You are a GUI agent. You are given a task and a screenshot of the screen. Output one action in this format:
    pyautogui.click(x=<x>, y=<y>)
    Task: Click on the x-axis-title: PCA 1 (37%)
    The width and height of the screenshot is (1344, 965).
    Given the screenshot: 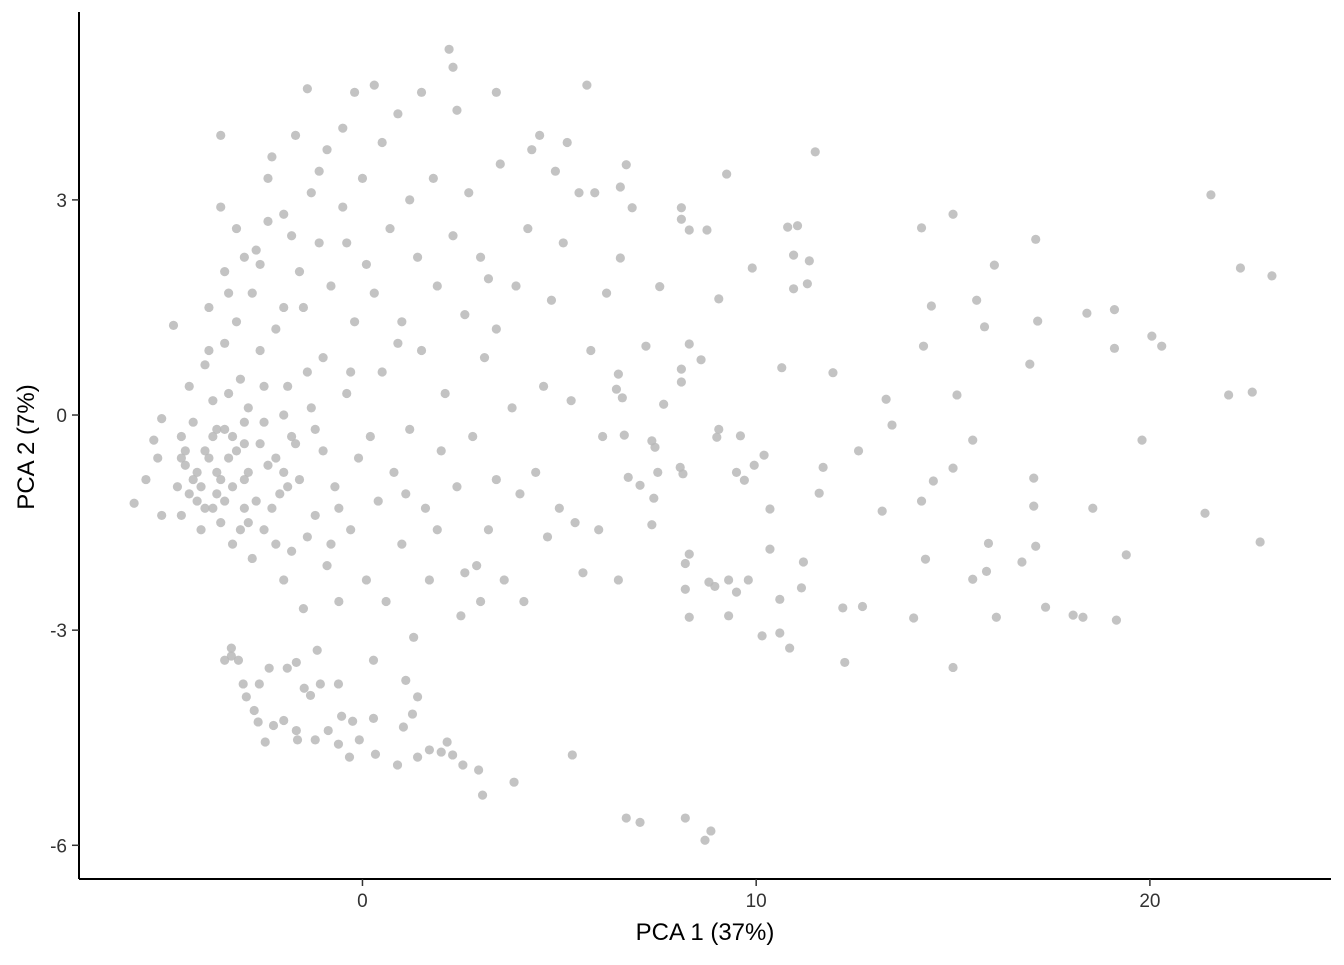 What is the action you would take?
    pyautogui.click(x=705, y=932)
    